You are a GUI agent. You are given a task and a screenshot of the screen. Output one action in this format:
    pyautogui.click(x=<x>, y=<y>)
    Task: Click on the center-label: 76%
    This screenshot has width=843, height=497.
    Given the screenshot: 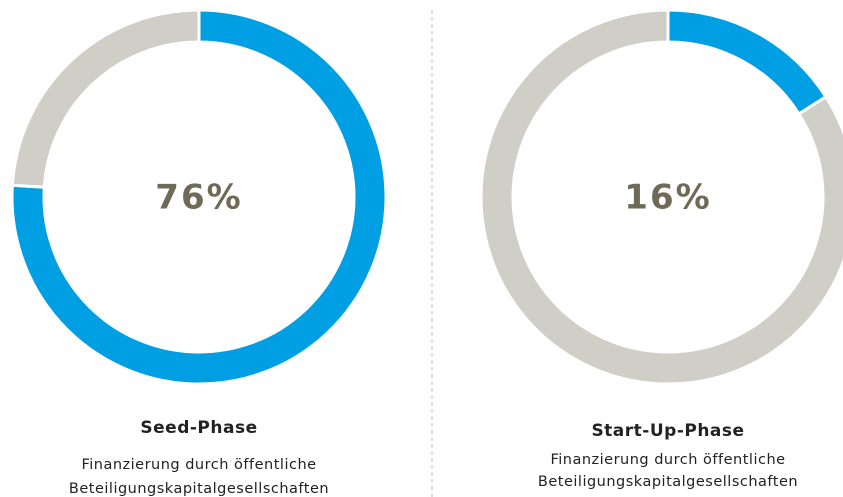 What is the action you would take?
    pyautogui.click(x=198, y=198)
    